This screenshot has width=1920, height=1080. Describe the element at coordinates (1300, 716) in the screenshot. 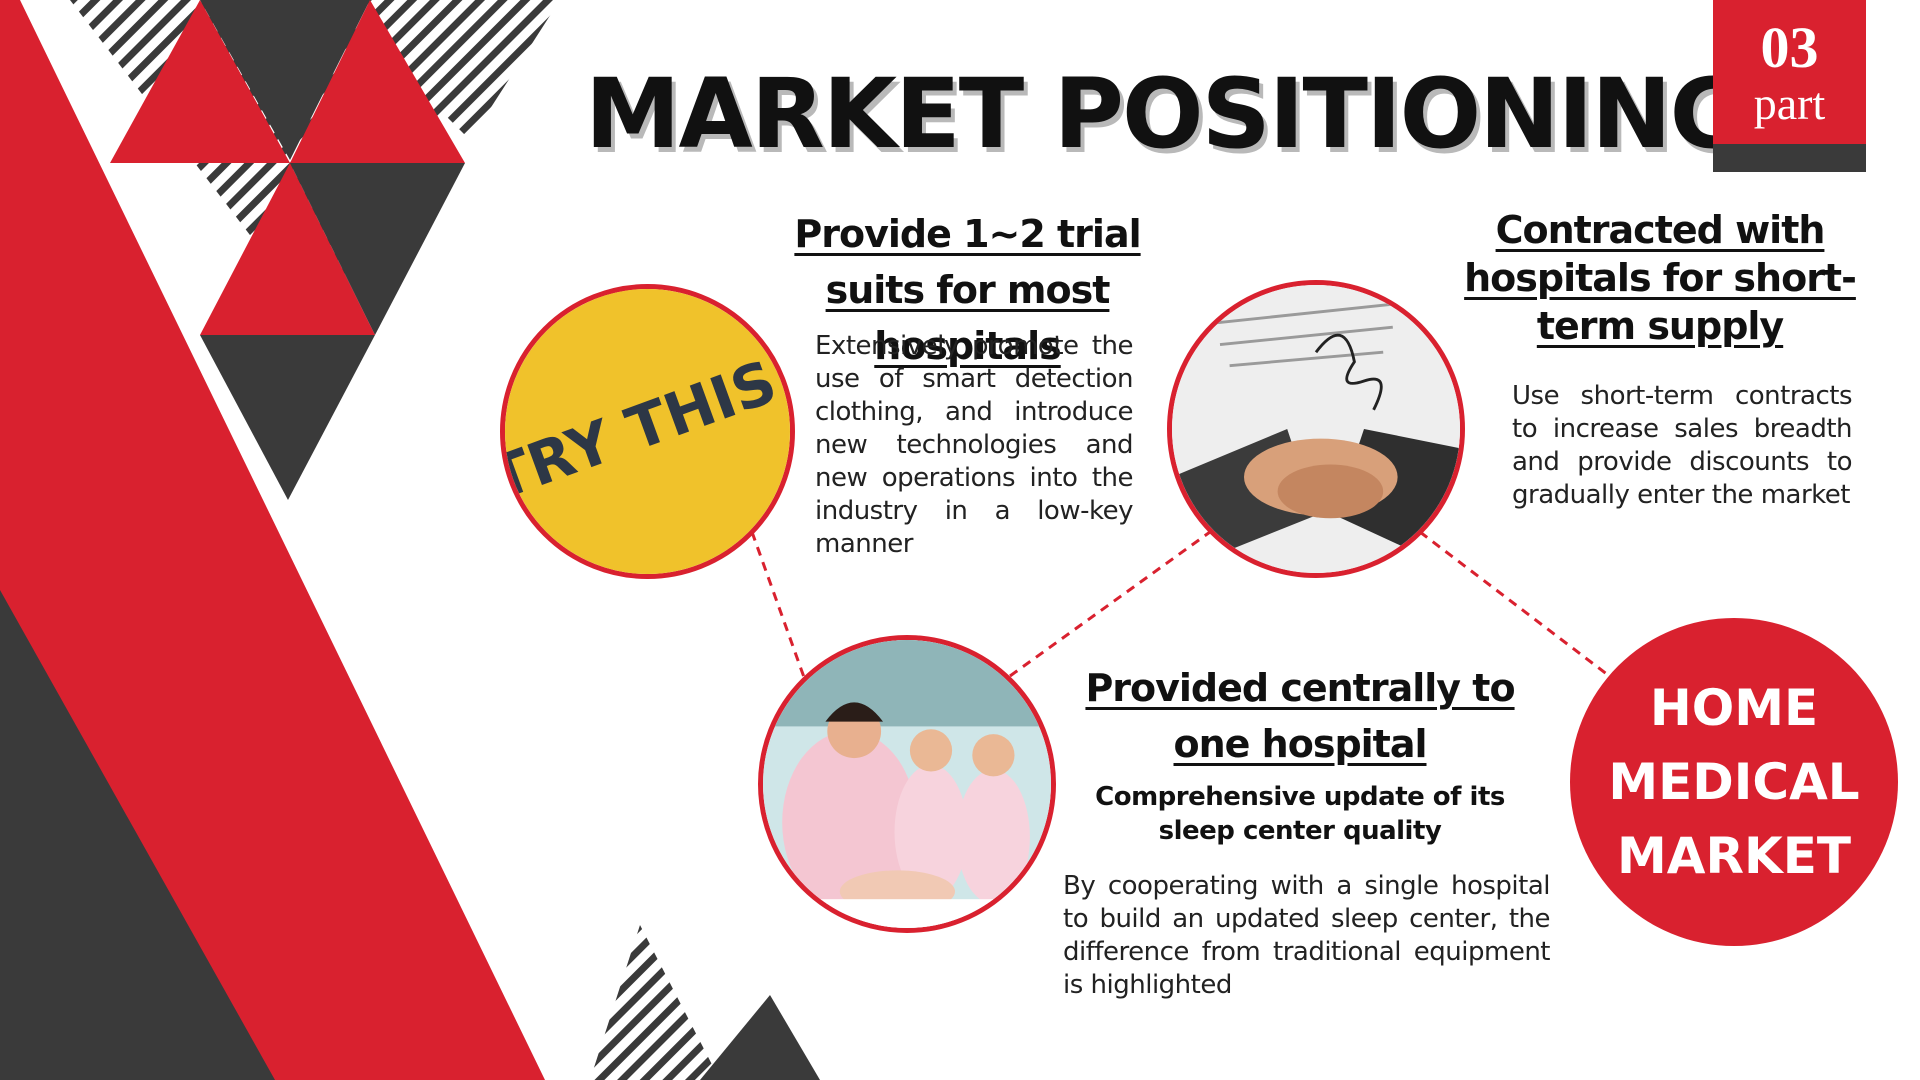

I see `central-heading: Provided centrally to one hospital` at that location.